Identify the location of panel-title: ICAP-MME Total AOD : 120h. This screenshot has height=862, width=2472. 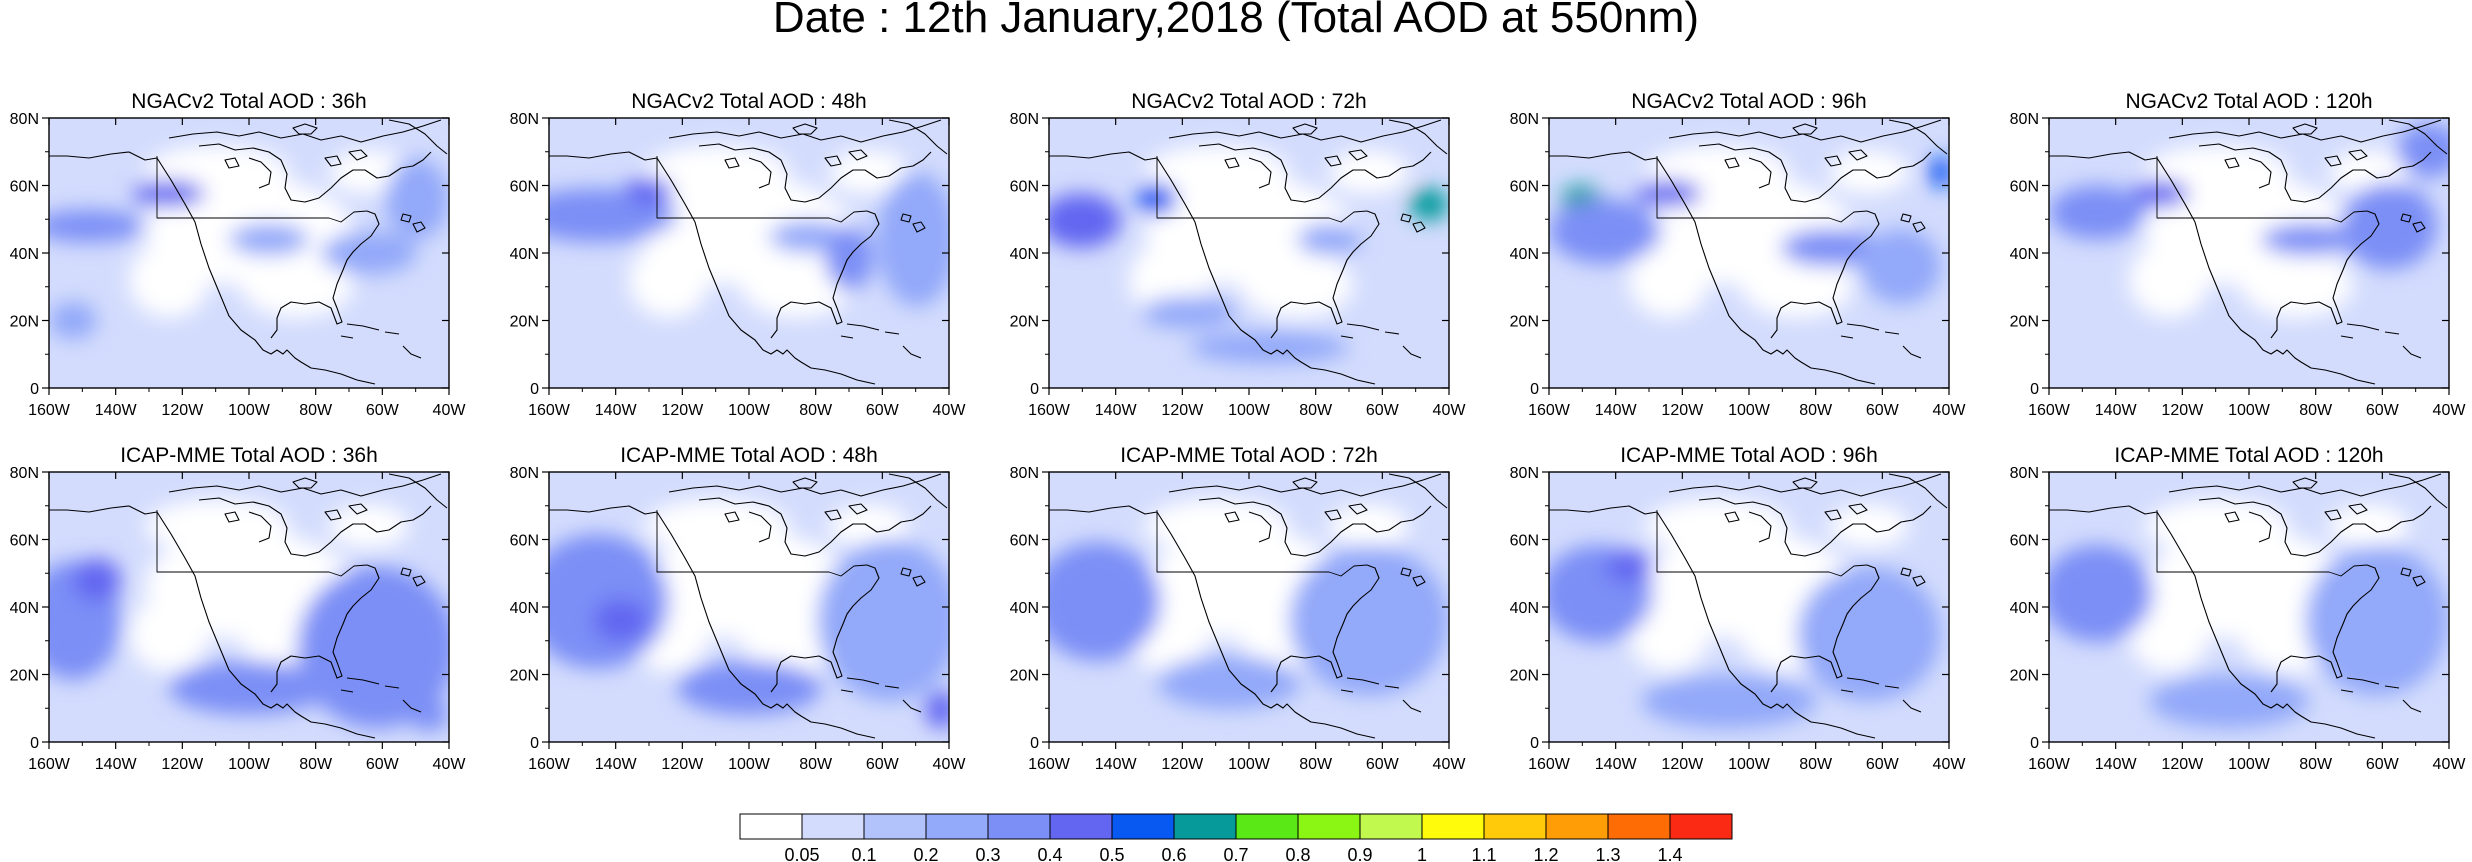
(2248, 455).